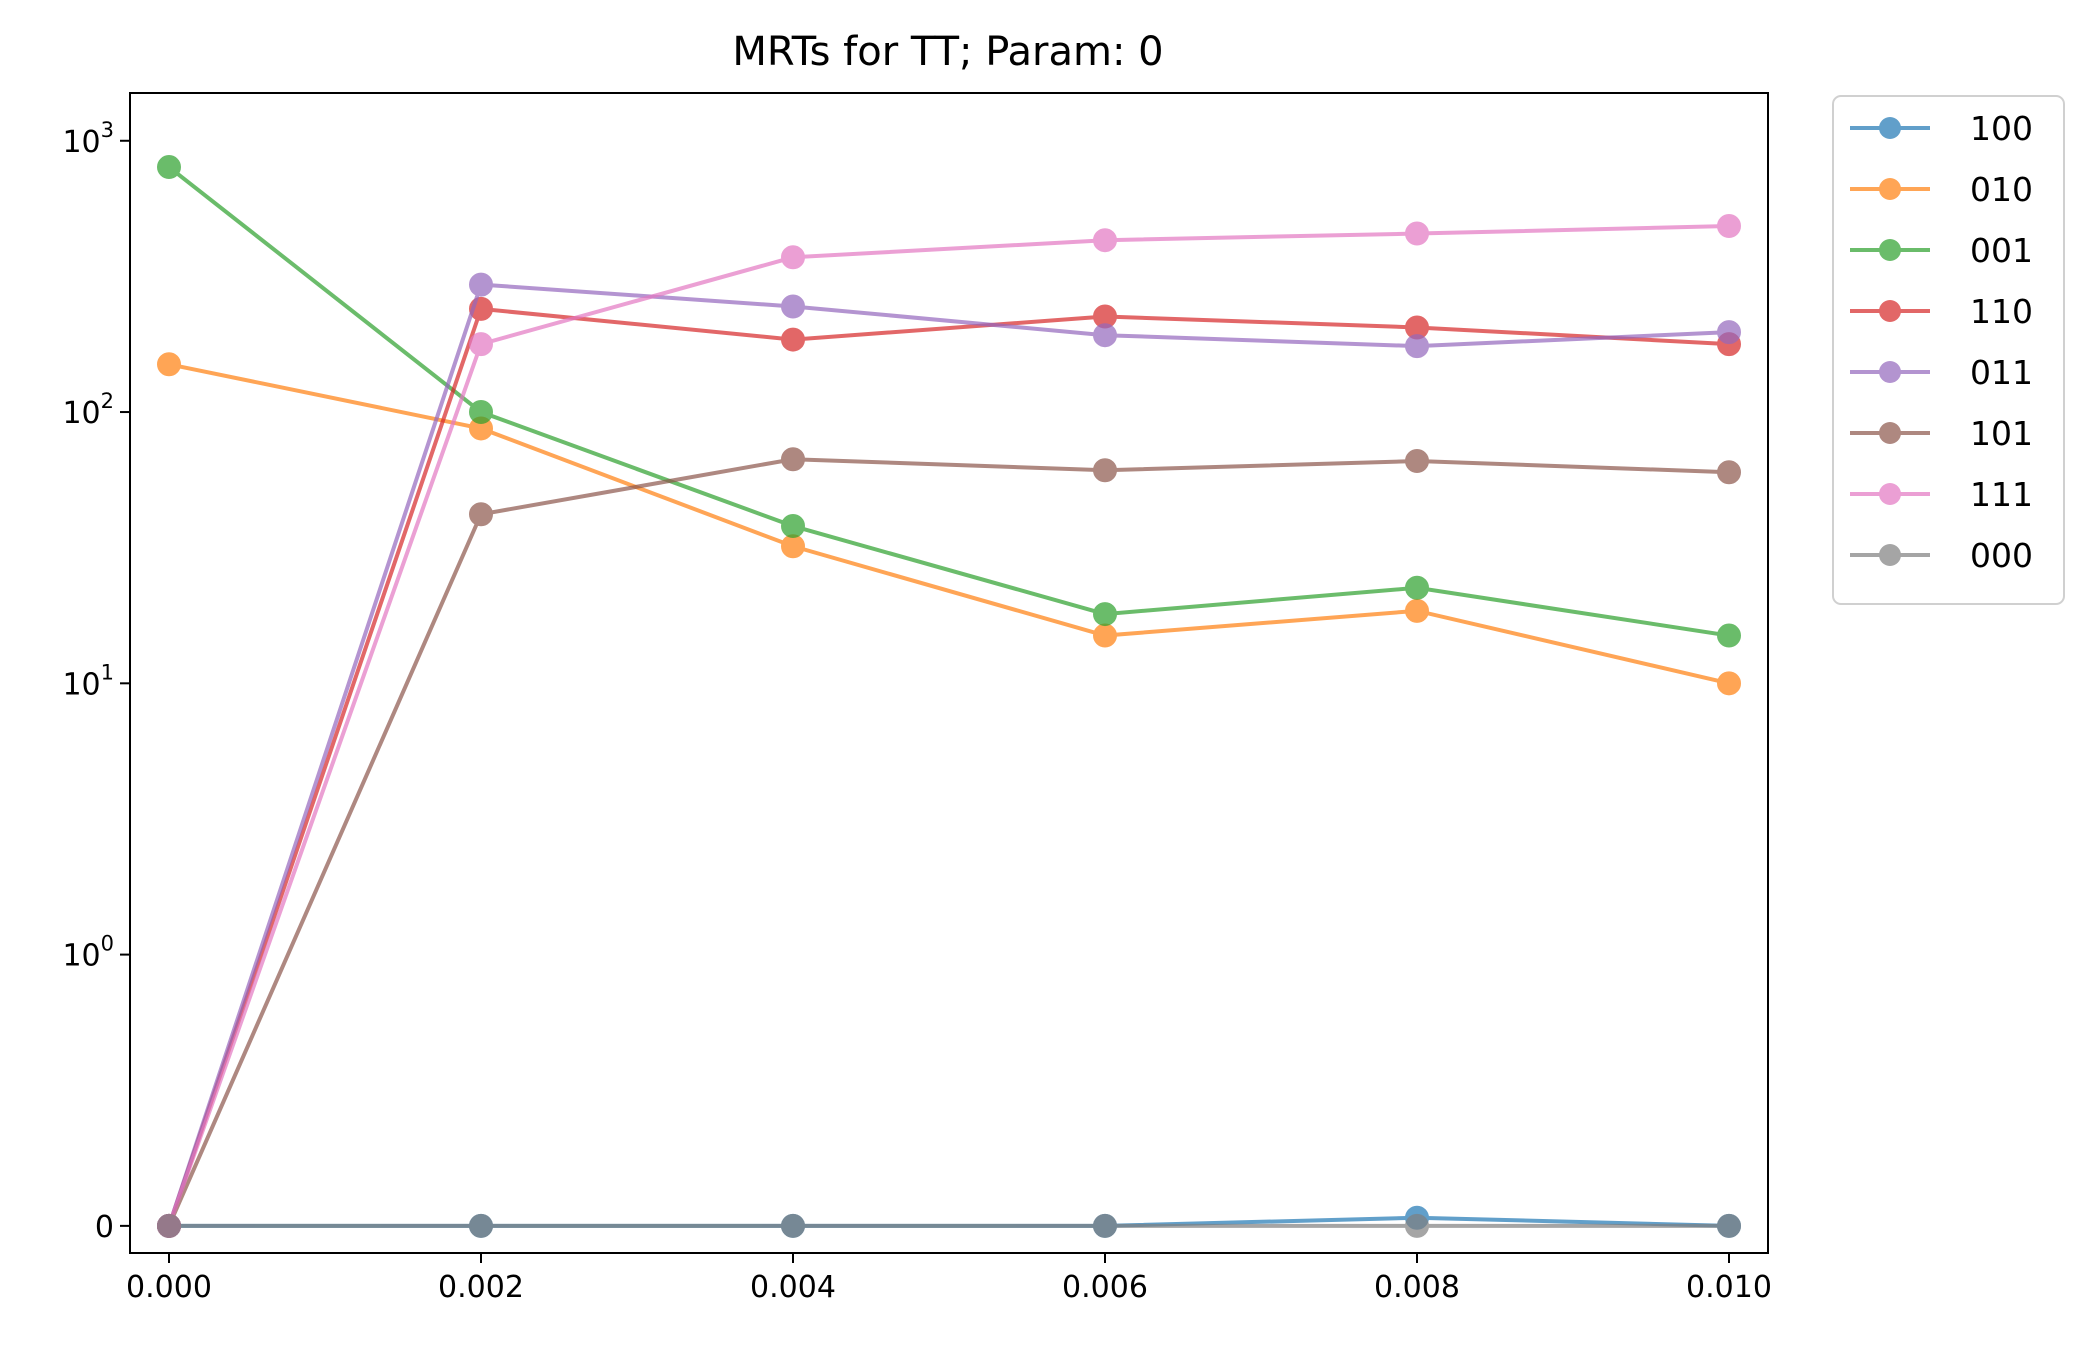 This screenshot has height=1347, width=2083. I want to click on legend-label: 100, so click(2001, 128).